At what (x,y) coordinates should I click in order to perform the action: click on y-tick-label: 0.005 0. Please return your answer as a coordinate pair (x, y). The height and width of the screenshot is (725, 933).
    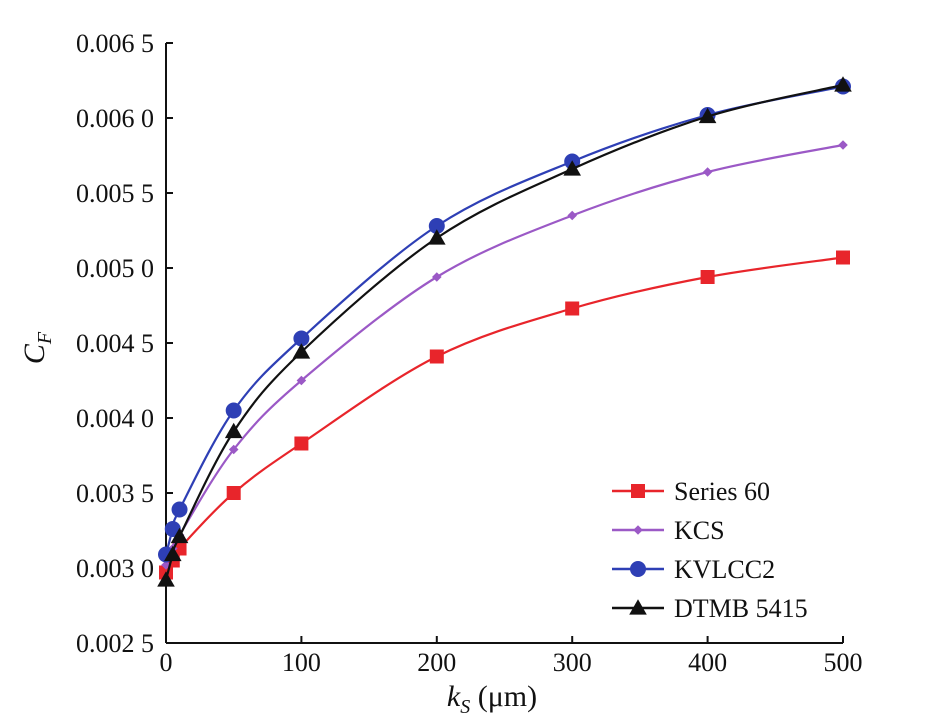
    Looking at the image, I should click on (115, 268).